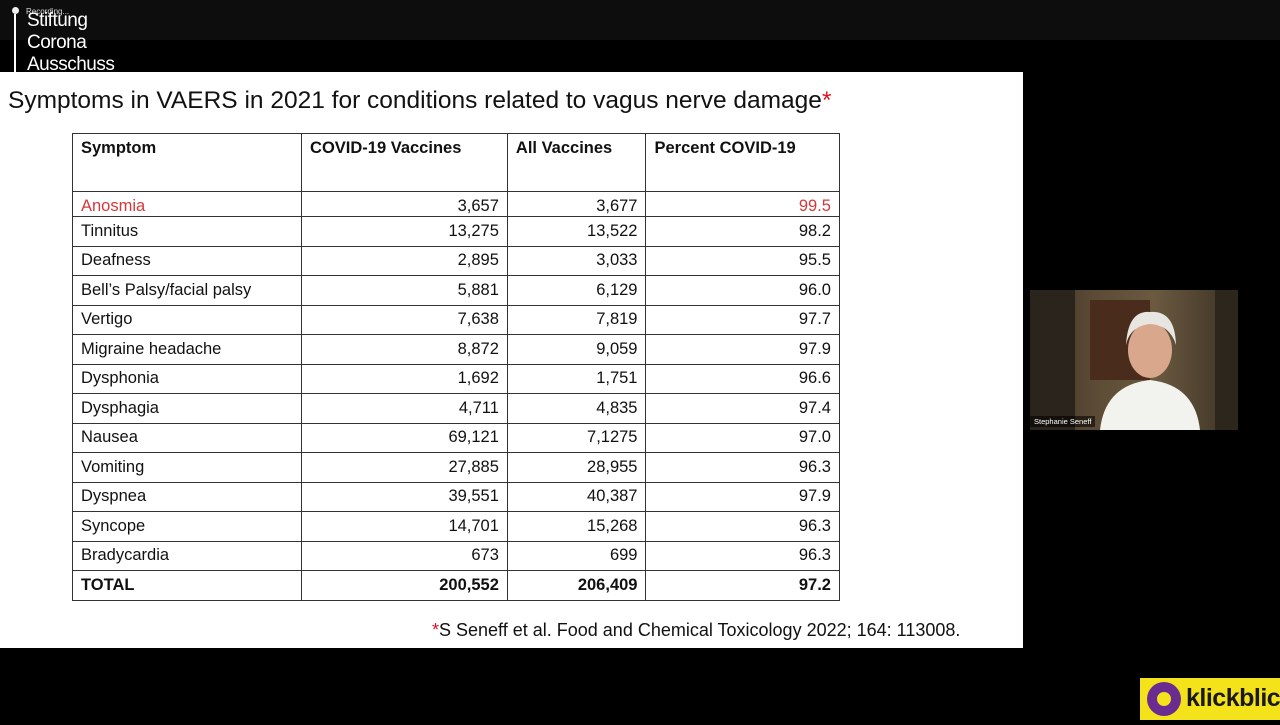 The height and width of the screenshot is (725, 1280). What do you see at coordinates (576, 585) in the screenshot?
I see `total-cell: 206,409` at bounding box center [576, 585].